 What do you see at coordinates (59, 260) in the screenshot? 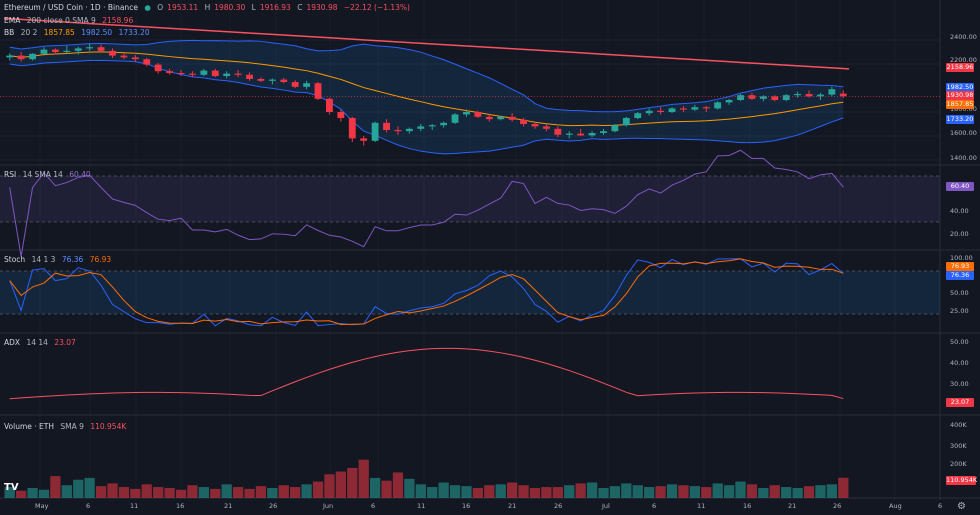
I see `stoch-legend: Stoch 14 1 3 76.36 76.93` at bounding box center [59, 260].